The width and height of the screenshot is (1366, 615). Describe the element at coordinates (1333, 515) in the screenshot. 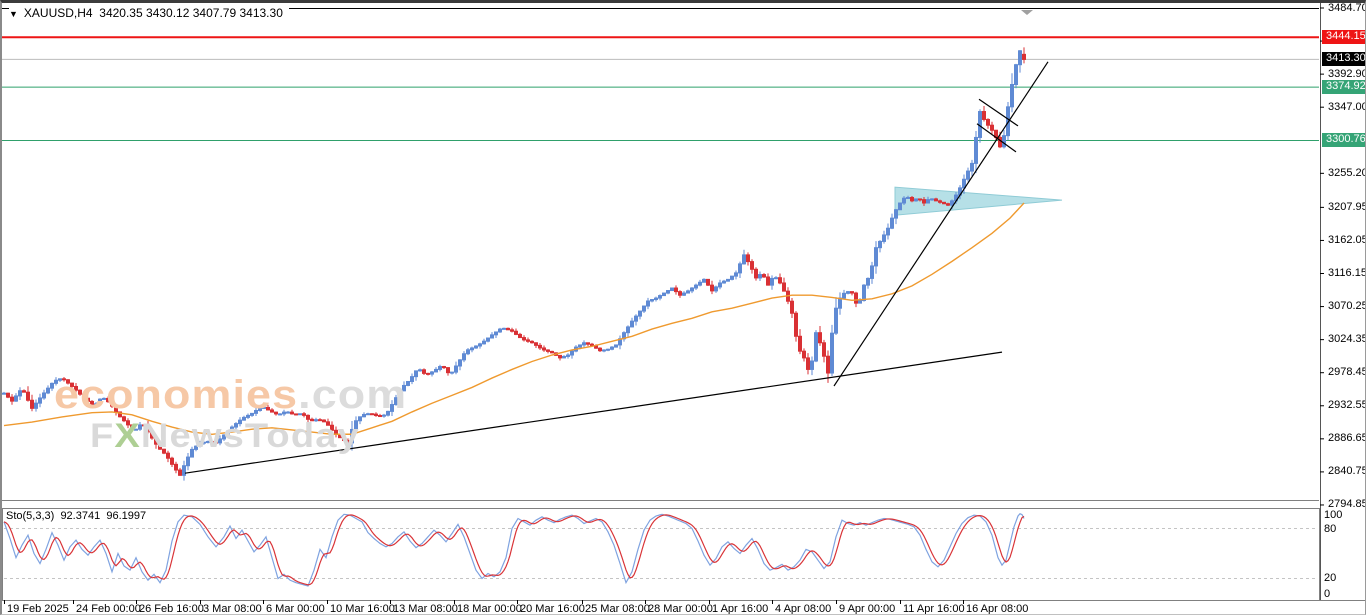

I see `sto-axis-label: 100` at that location.